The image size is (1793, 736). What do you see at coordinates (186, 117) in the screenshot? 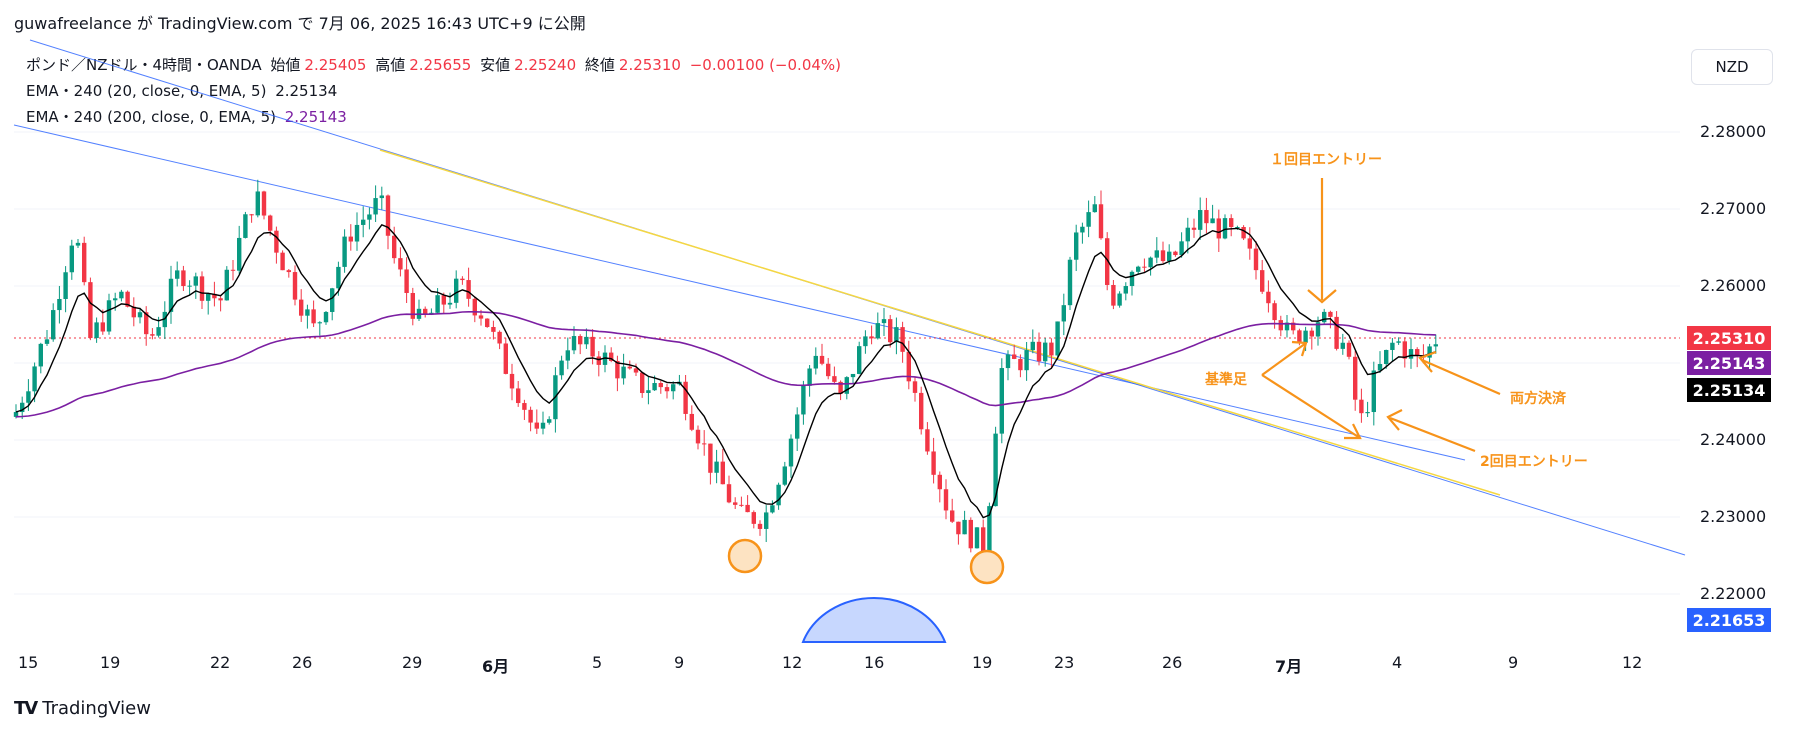
I see `ema200-legend: EMA・240 (200, close, 0, EMA, 5) 2.25143` at bounding box center [186, 117].